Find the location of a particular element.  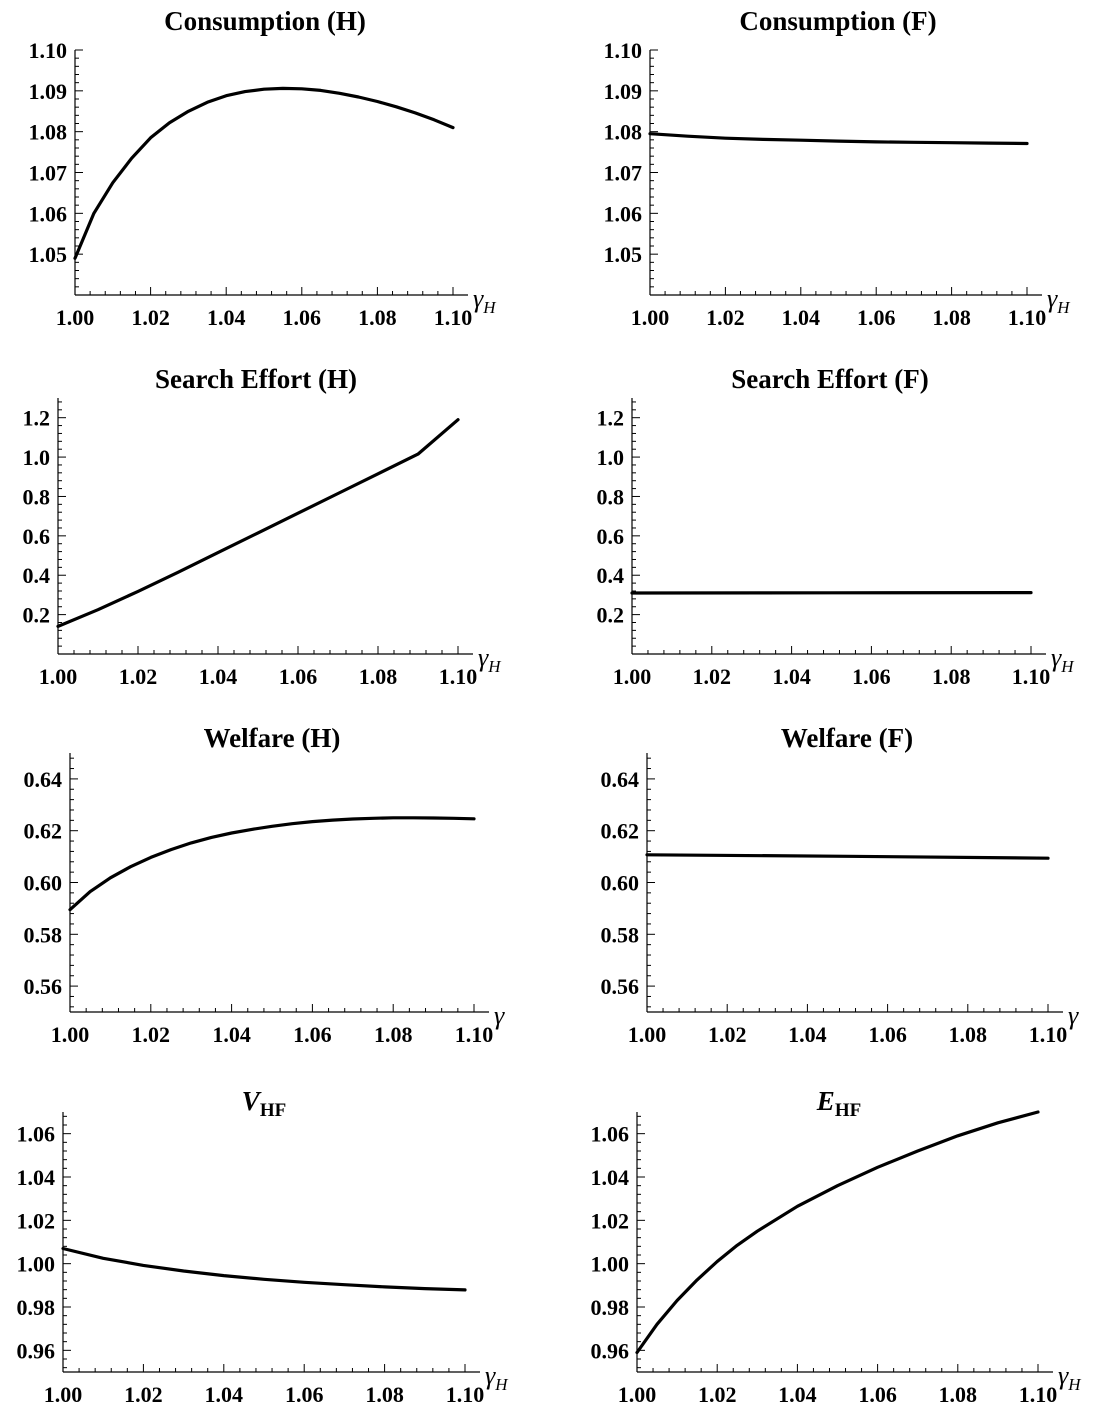

chart-title: VHF is located at coordinates (264, 1103).